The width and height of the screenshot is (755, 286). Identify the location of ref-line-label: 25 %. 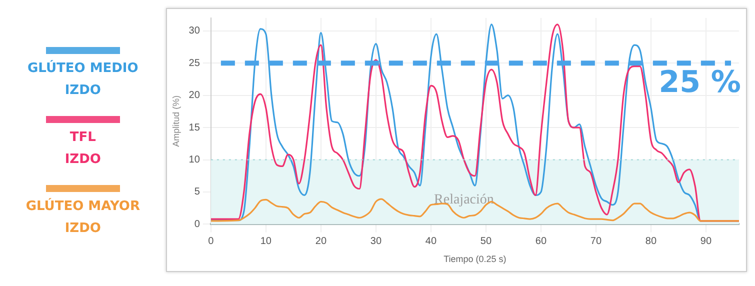
(699, 82).